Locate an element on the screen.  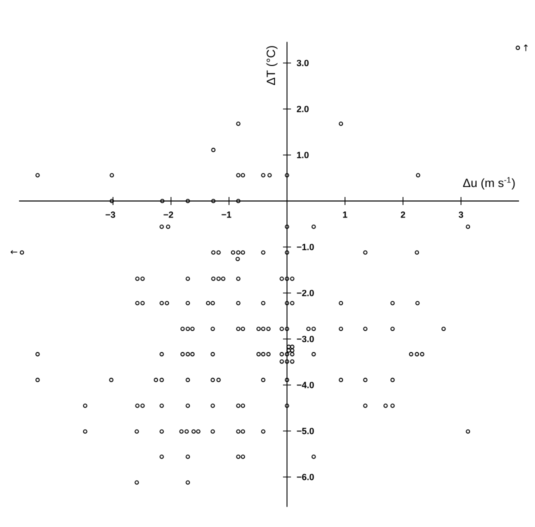
y-axis-title: ΔT (°C) is located at coordinates (272, 65).